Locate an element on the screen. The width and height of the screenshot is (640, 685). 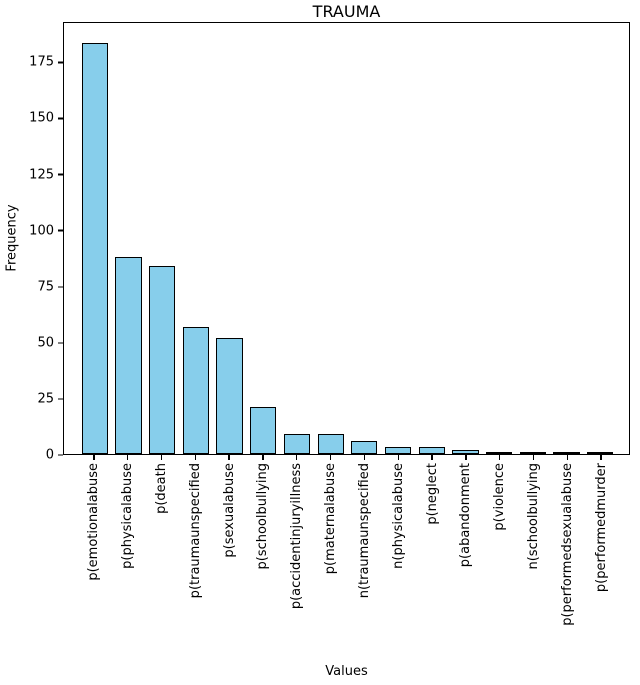
x-tick-label: p(performedsexualabuse is located at coordinates (567, 544).